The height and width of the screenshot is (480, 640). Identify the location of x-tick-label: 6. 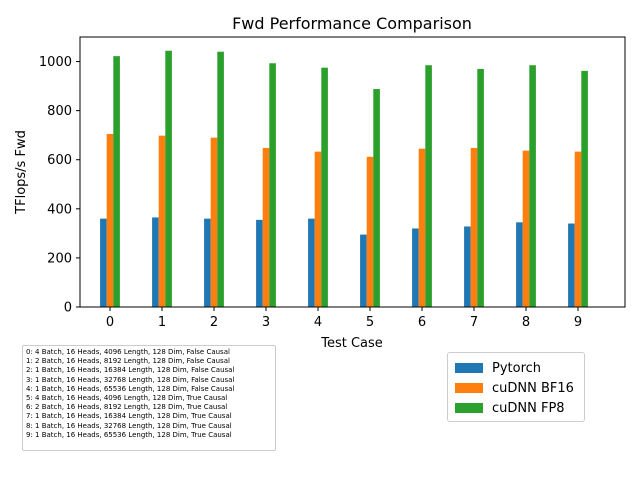
(422, 322).